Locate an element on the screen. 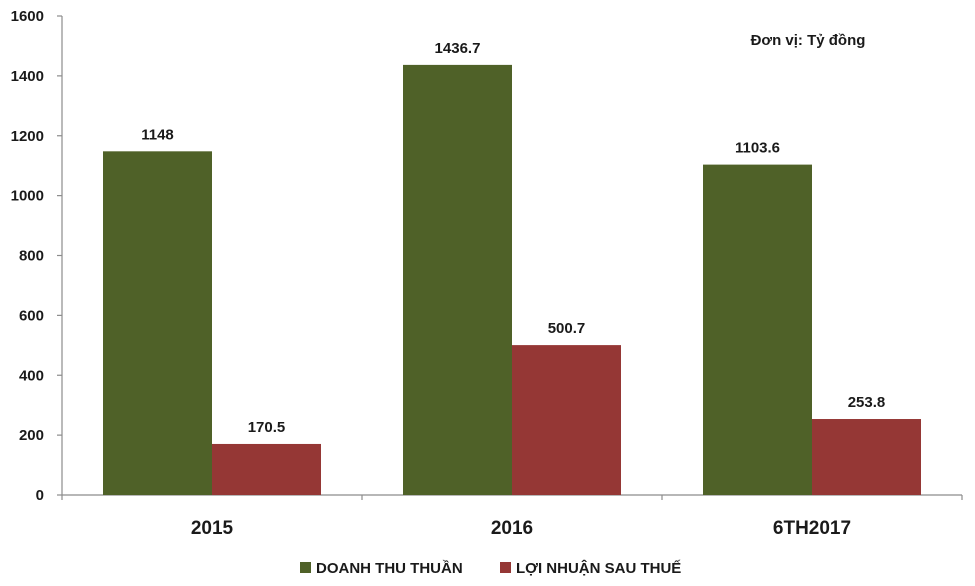  data-label: 1103.6 is located at coordinates (757, 148).